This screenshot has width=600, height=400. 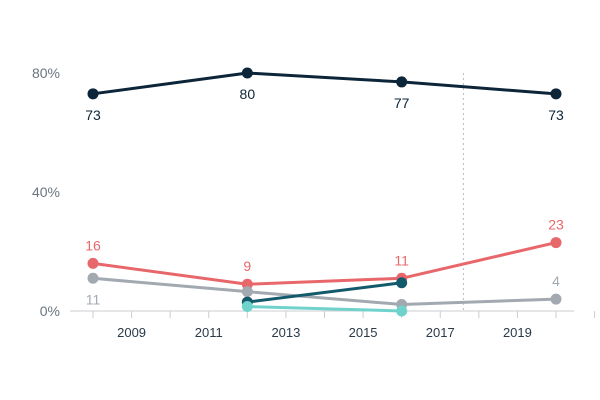 I want to click on x-tick-label: 2015, so click(x=363, y=332).